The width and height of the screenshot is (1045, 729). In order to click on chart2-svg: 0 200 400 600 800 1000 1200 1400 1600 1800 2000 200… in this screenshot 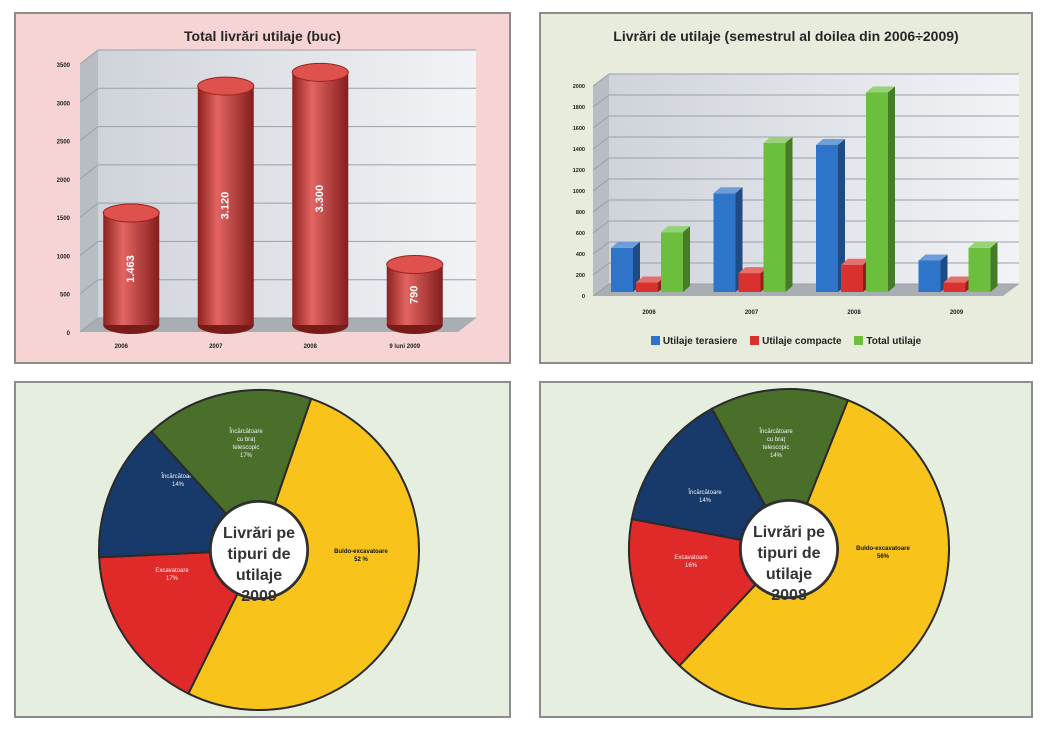, I will do `click(796, 194)`.